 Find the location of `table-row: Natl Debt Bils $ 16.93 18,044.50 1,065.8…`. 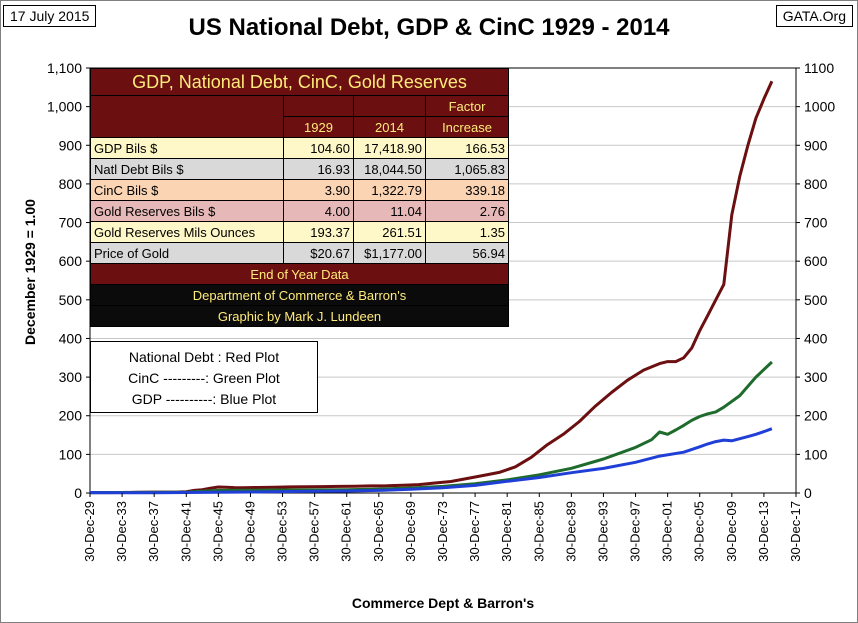

table-row: Natl Debt Bils $ 16.93 18,044.50 1,065.8… is located at coordinates (299, 169).